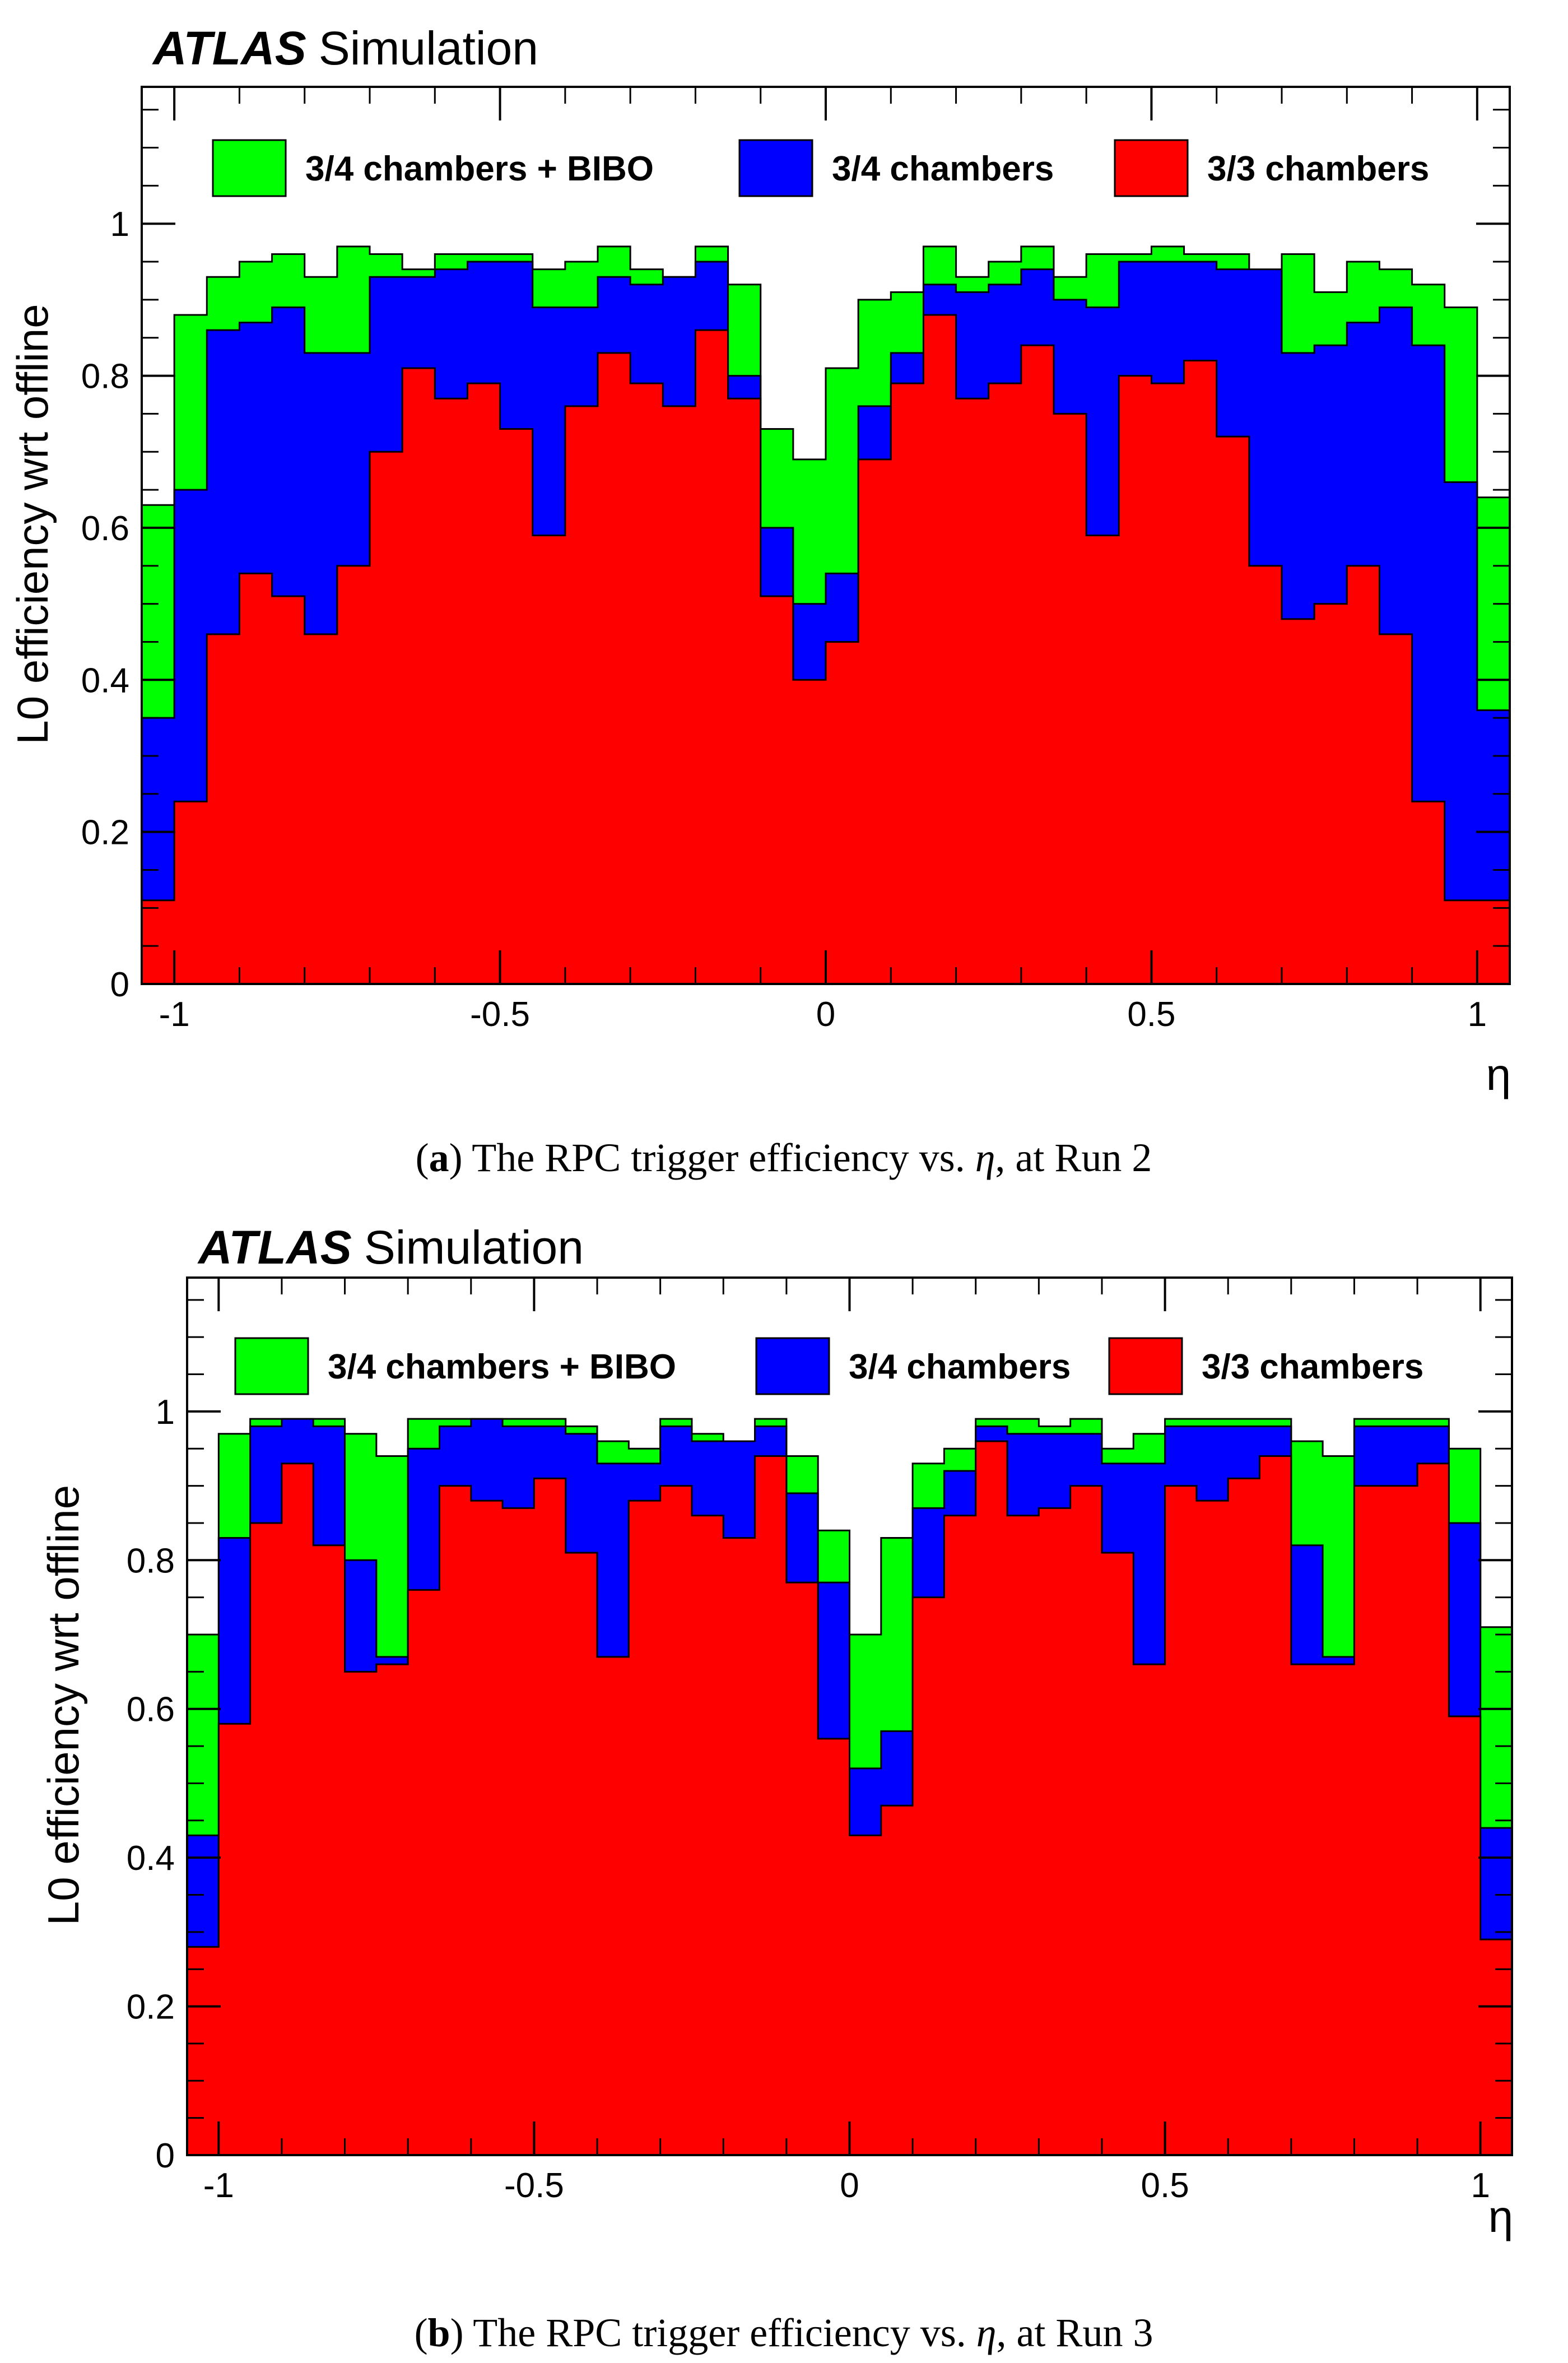 The image size is (1568, 2363). Describe the element at coordinates (439, 2333) in the screenshot. I see `caption-letter: b` at that location.